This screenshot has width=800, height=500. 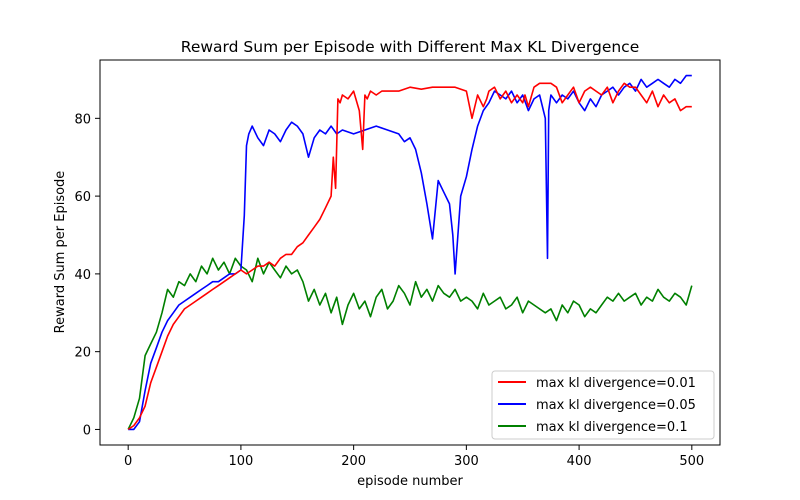 I want to click on x-axis-label: episode number, so click(x=410, y=481).